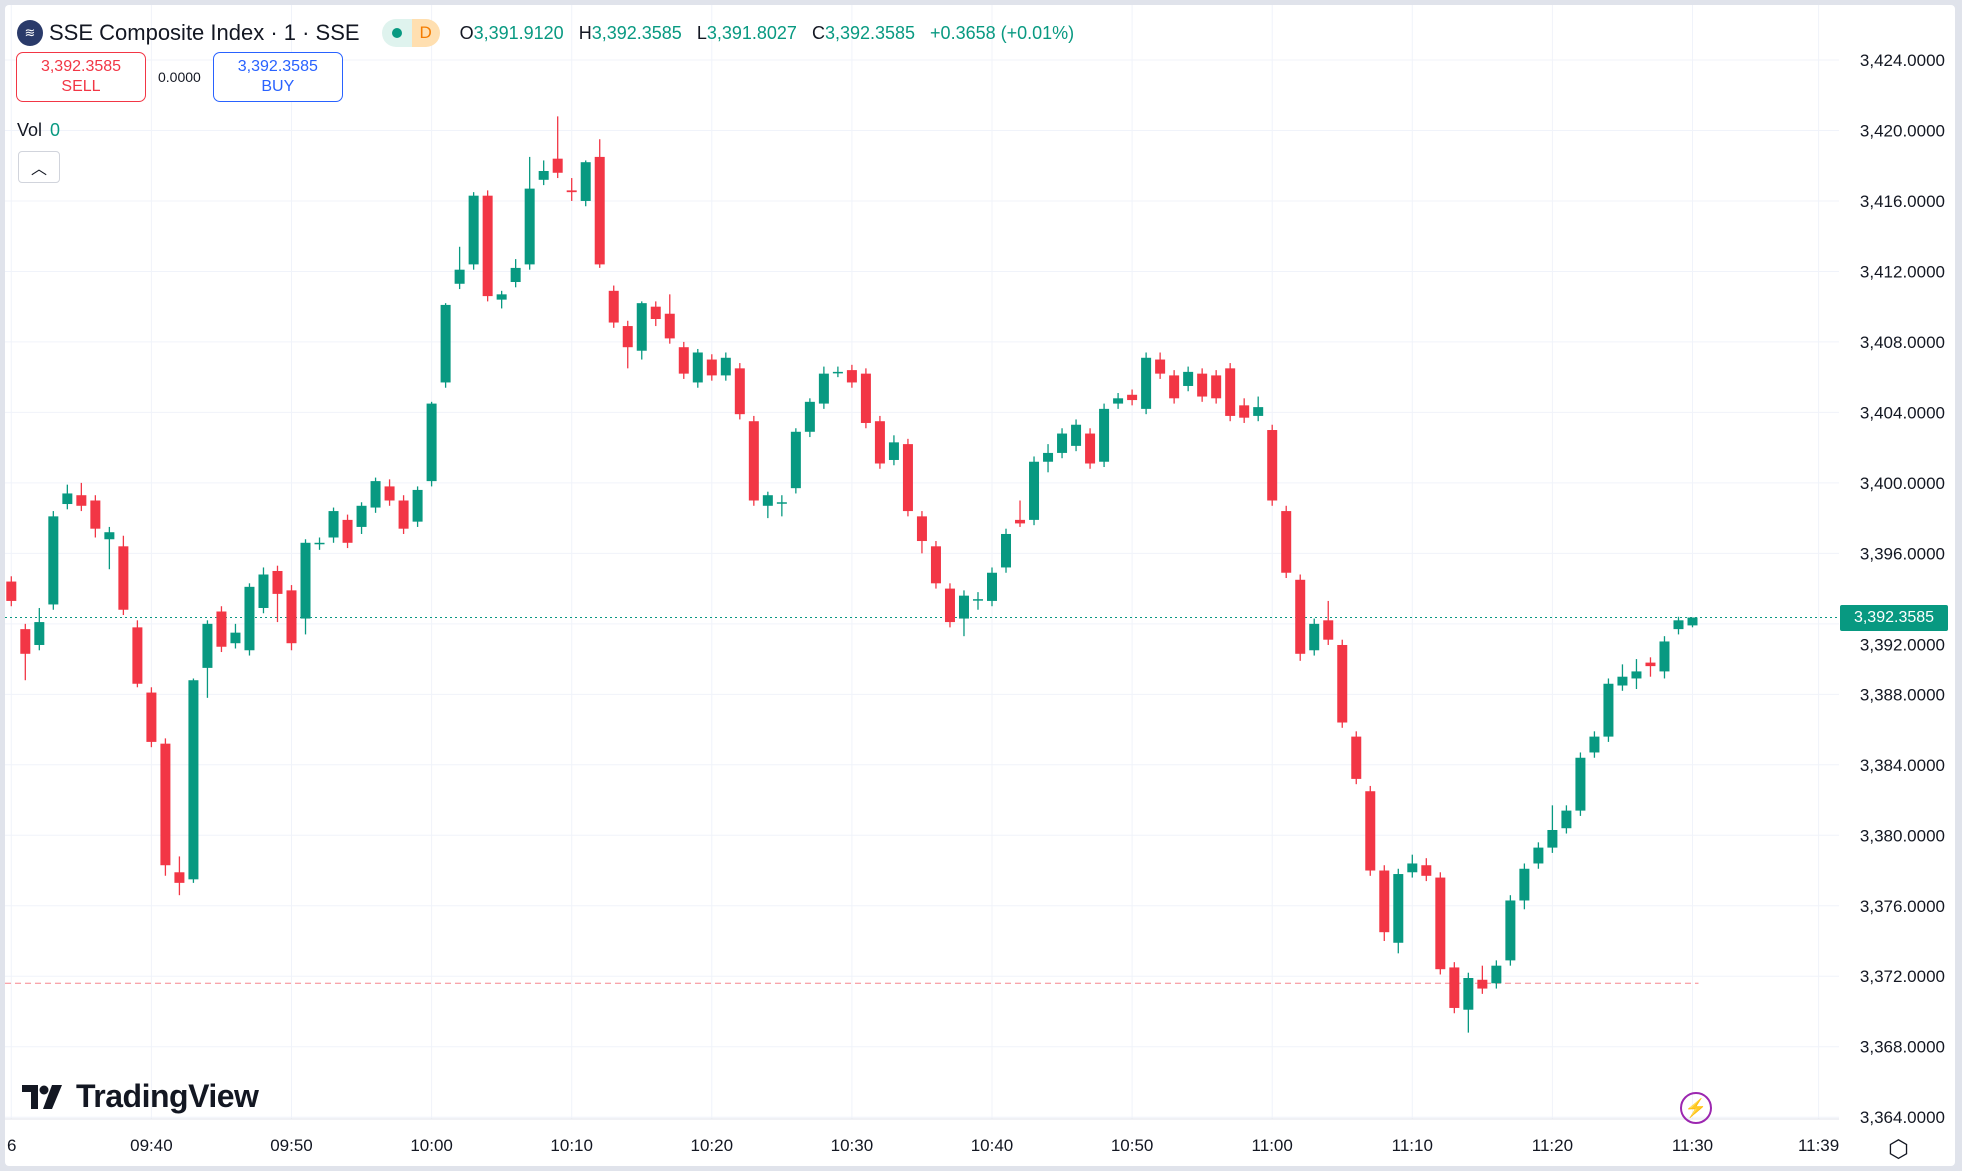 The width and height of the screenshot is (1962, 1171). What do you see at coordinates (431, 1145) in the screenshot?
I see `x-tick-label: 10:00` at bounding box center [431, 1145].